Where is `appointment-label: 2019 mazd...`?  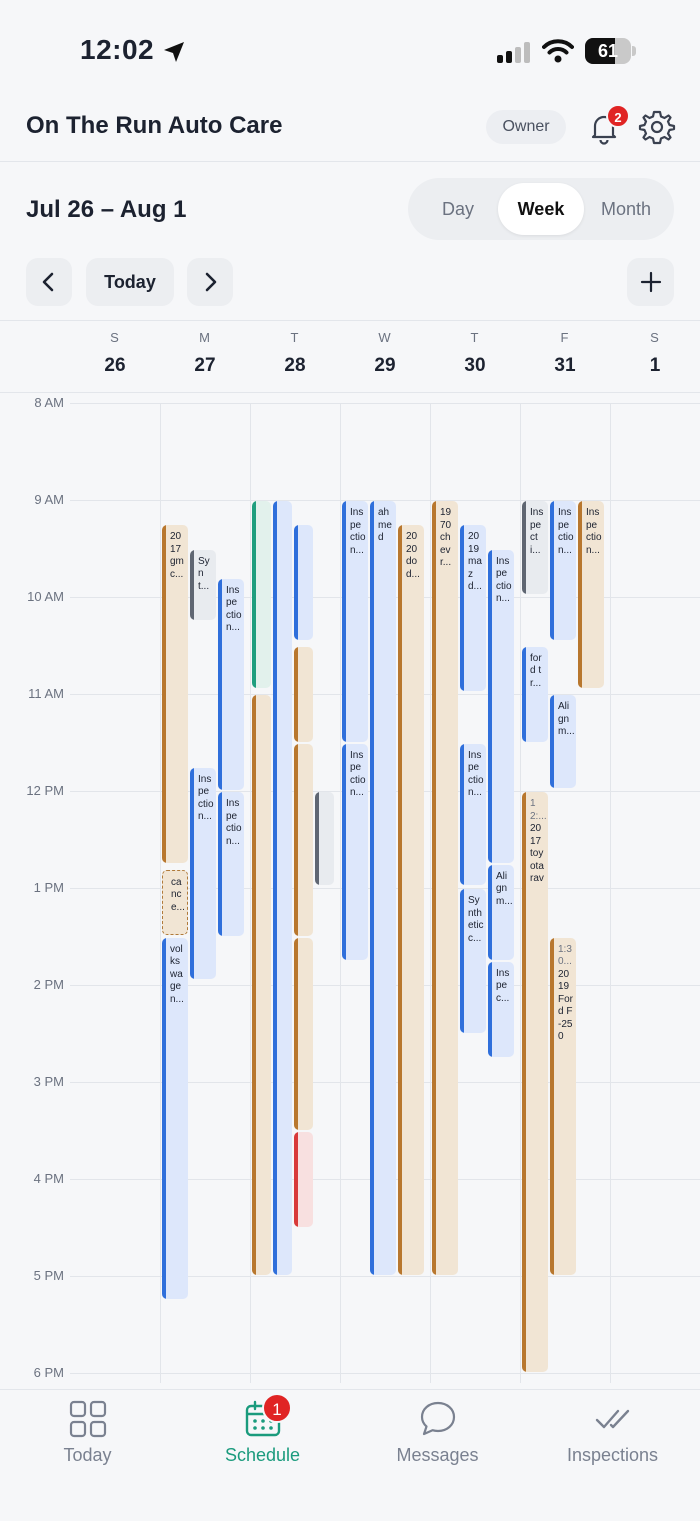 appointment-label: 2019 mazd... is located at coordinates (475, 562).